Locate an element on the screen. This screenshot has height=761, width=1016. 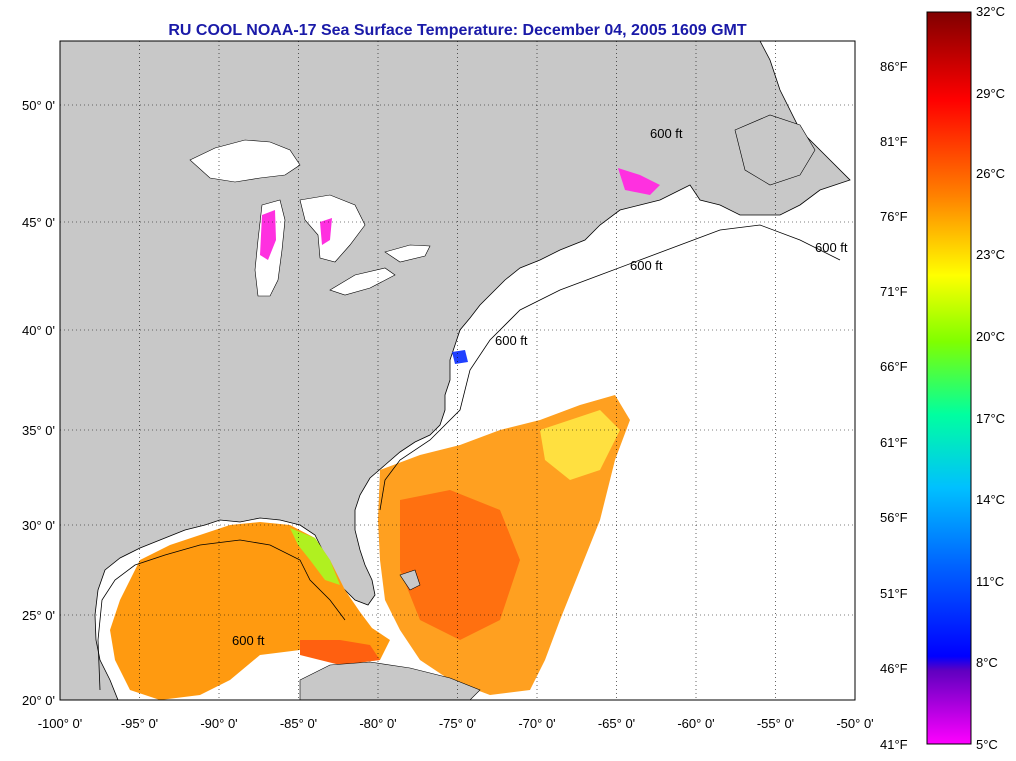
colorbar-celsius-label: 20°C is located at coordinates (991, 336).